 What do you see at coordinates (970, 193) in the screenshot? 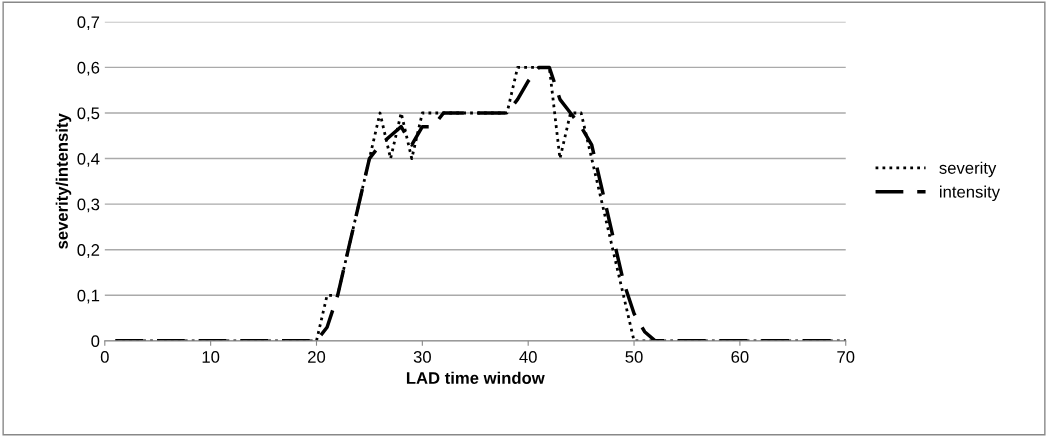
I see `legend-label: intensity` at bounding box center [970, 193].